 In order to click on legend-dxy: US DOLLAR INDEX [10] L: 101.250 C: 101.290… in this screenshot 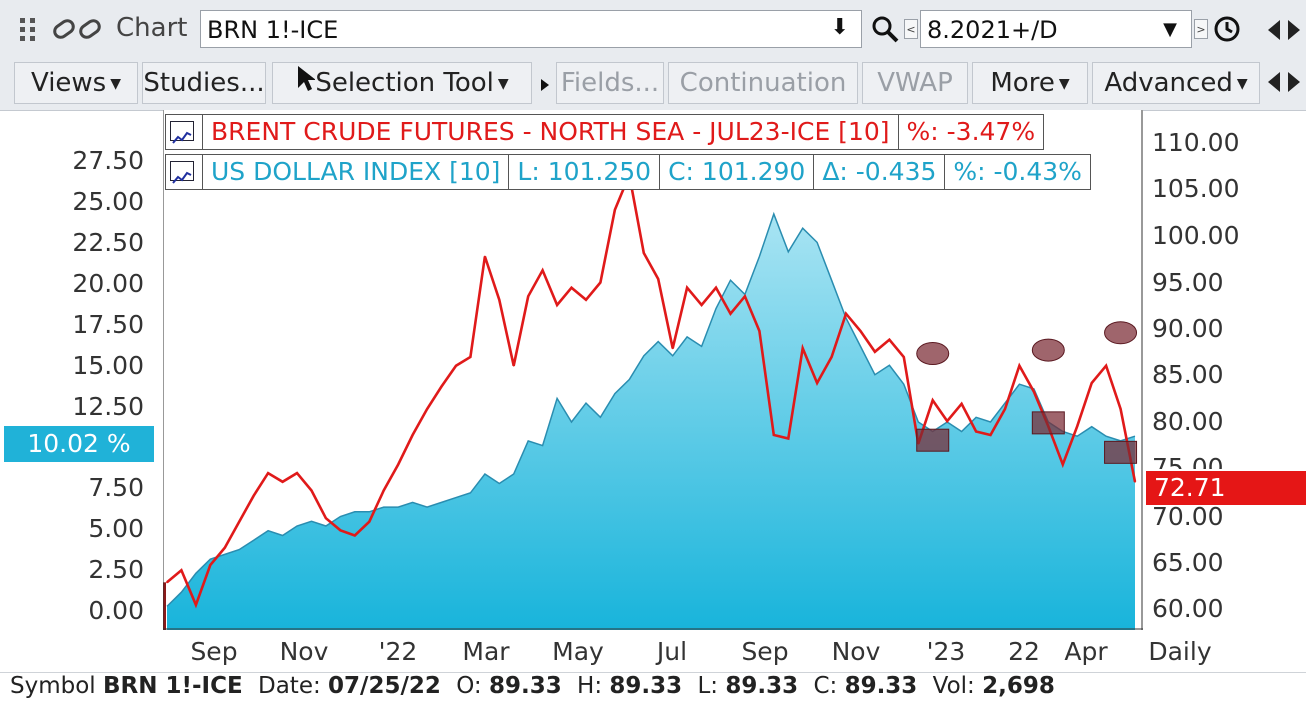, I will do `click(628, 172)`.